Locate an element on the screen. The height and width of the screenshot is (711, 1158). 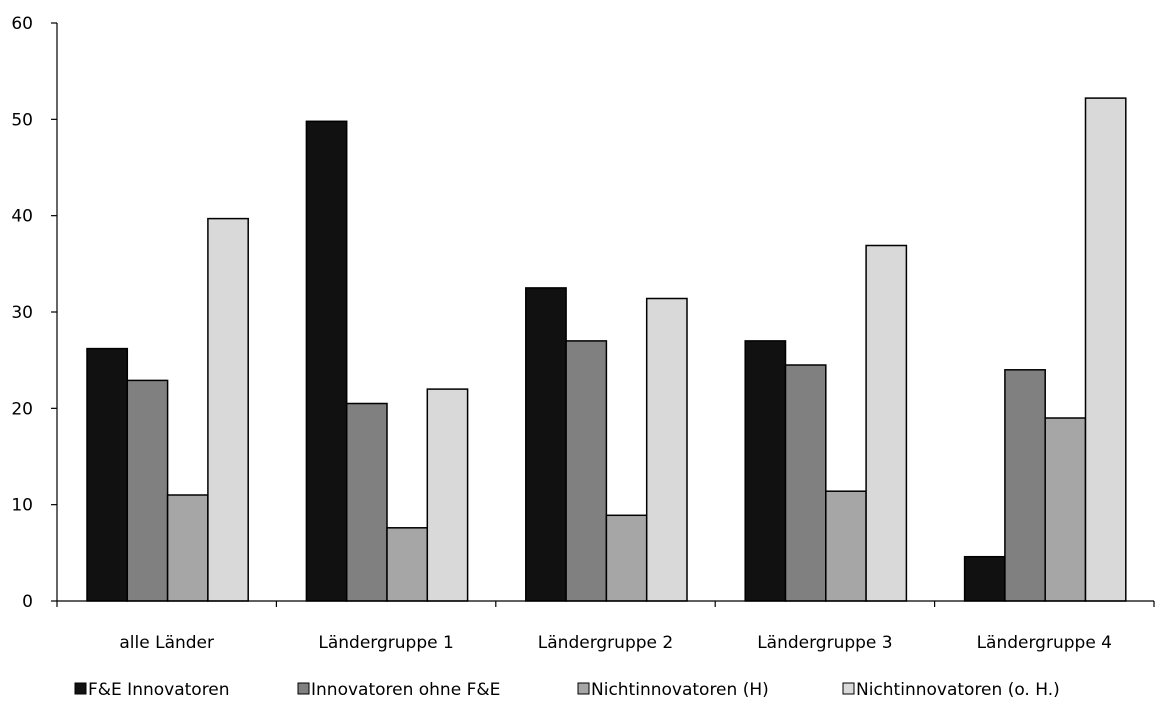
legend-label: Nichtinnovatoren (H) is located at coordinates (680, 690).